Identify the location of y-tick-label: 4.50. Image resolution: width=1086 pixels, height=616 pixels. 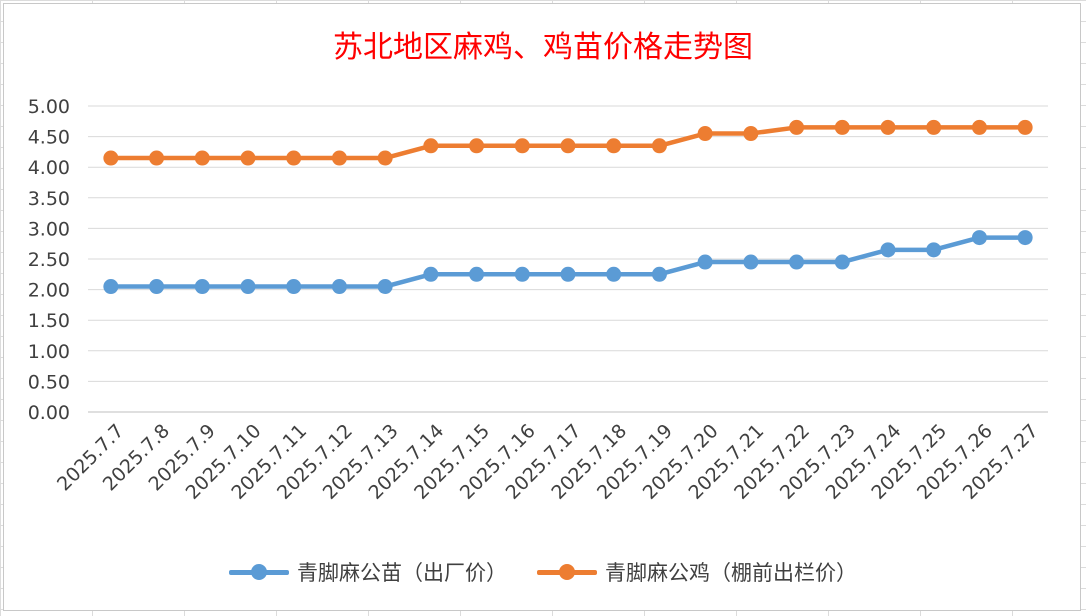
(49, 138).